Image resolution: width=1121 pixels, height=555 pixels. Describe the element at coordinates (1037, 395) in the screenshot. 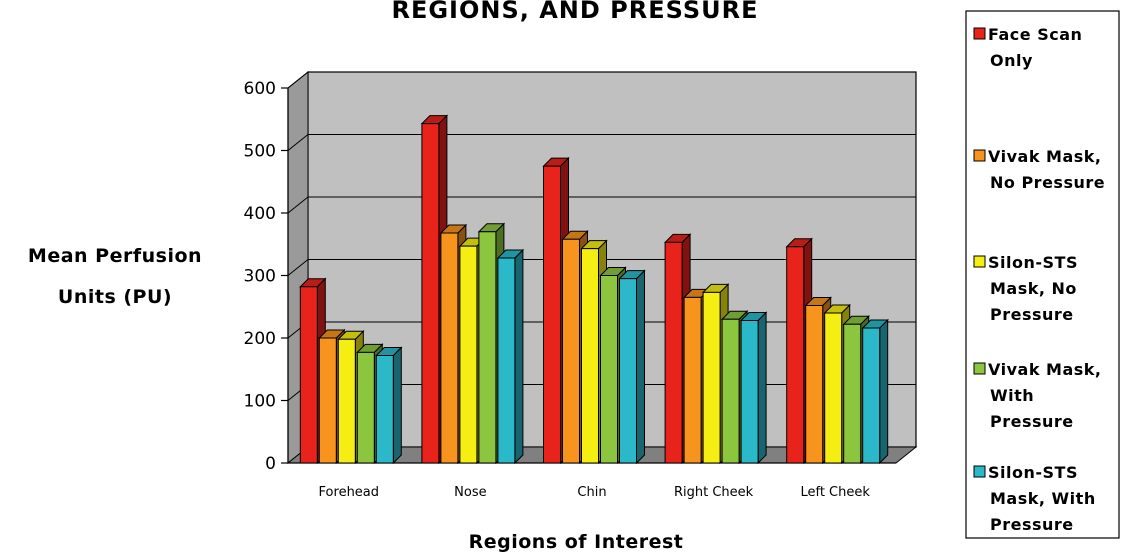

I see `legend-entry: Vivak Mask, With Pressure` at that location.